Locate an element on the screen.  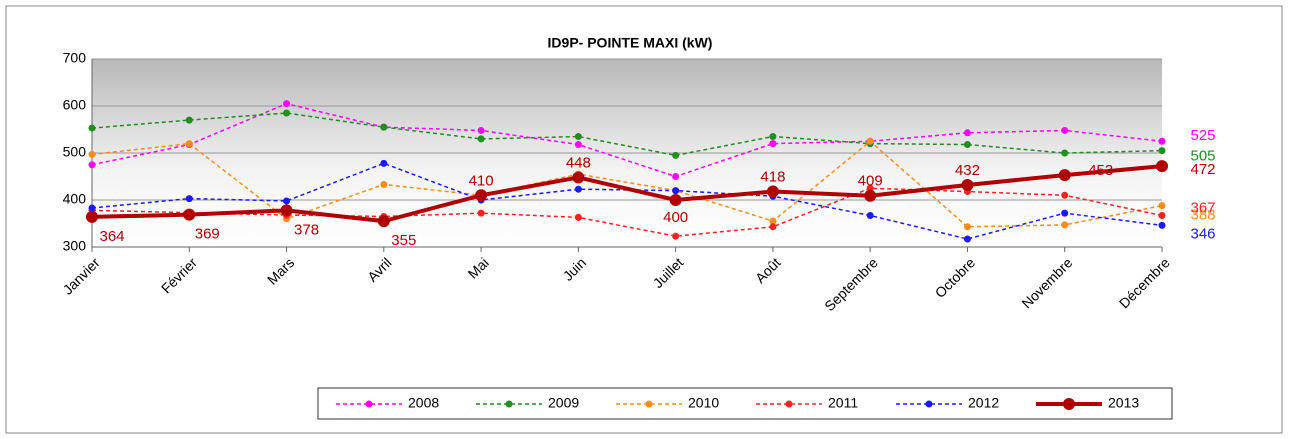
y-tick-label: 600 is located at coordinates (75, 105).